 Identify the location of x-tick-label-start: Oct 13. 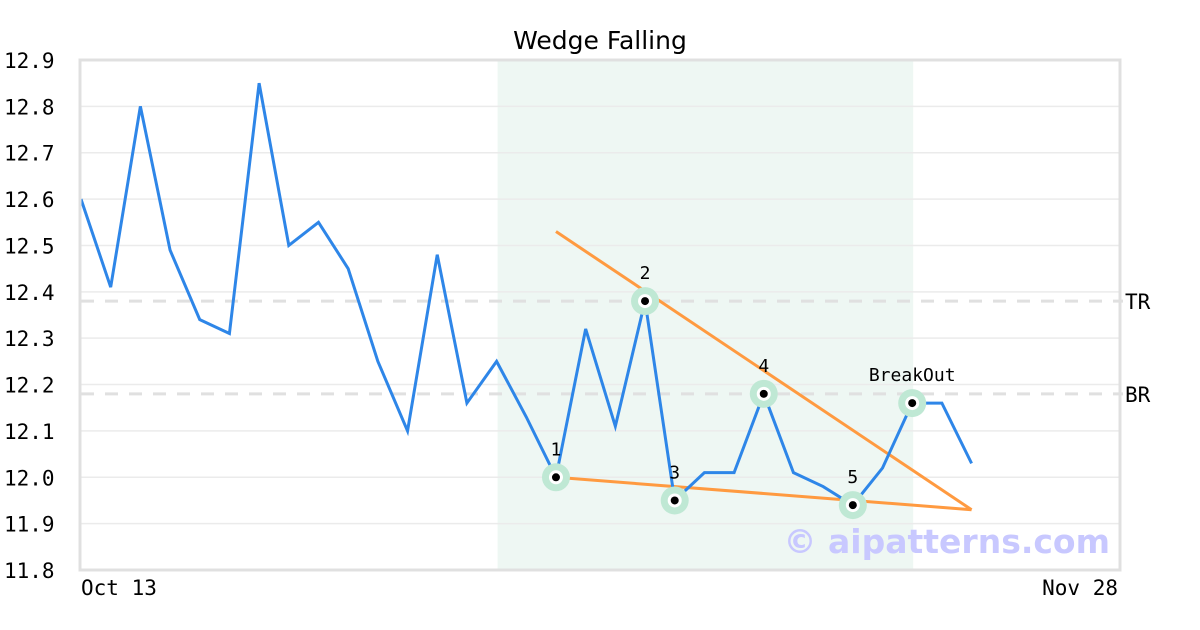
(119, 588).